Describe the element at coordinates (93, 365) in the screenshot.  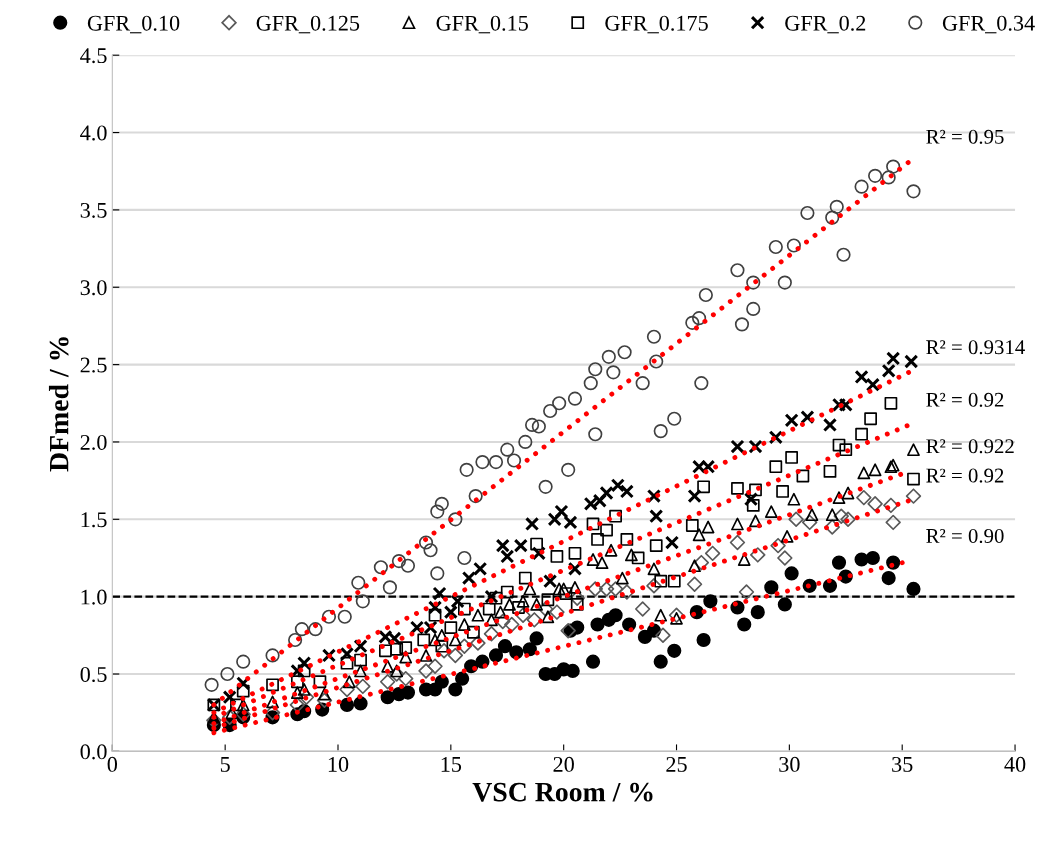
I see `y-tick-label: 2.5` at that location.